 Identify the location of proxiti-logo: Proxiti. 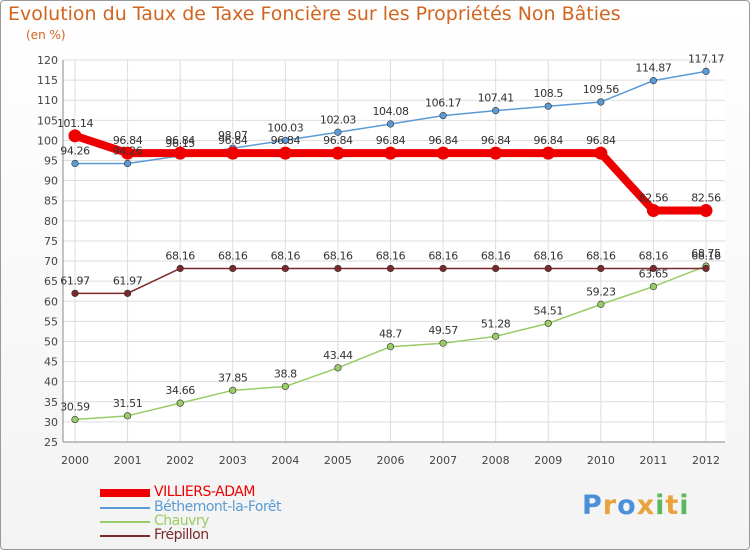
(636, 505).